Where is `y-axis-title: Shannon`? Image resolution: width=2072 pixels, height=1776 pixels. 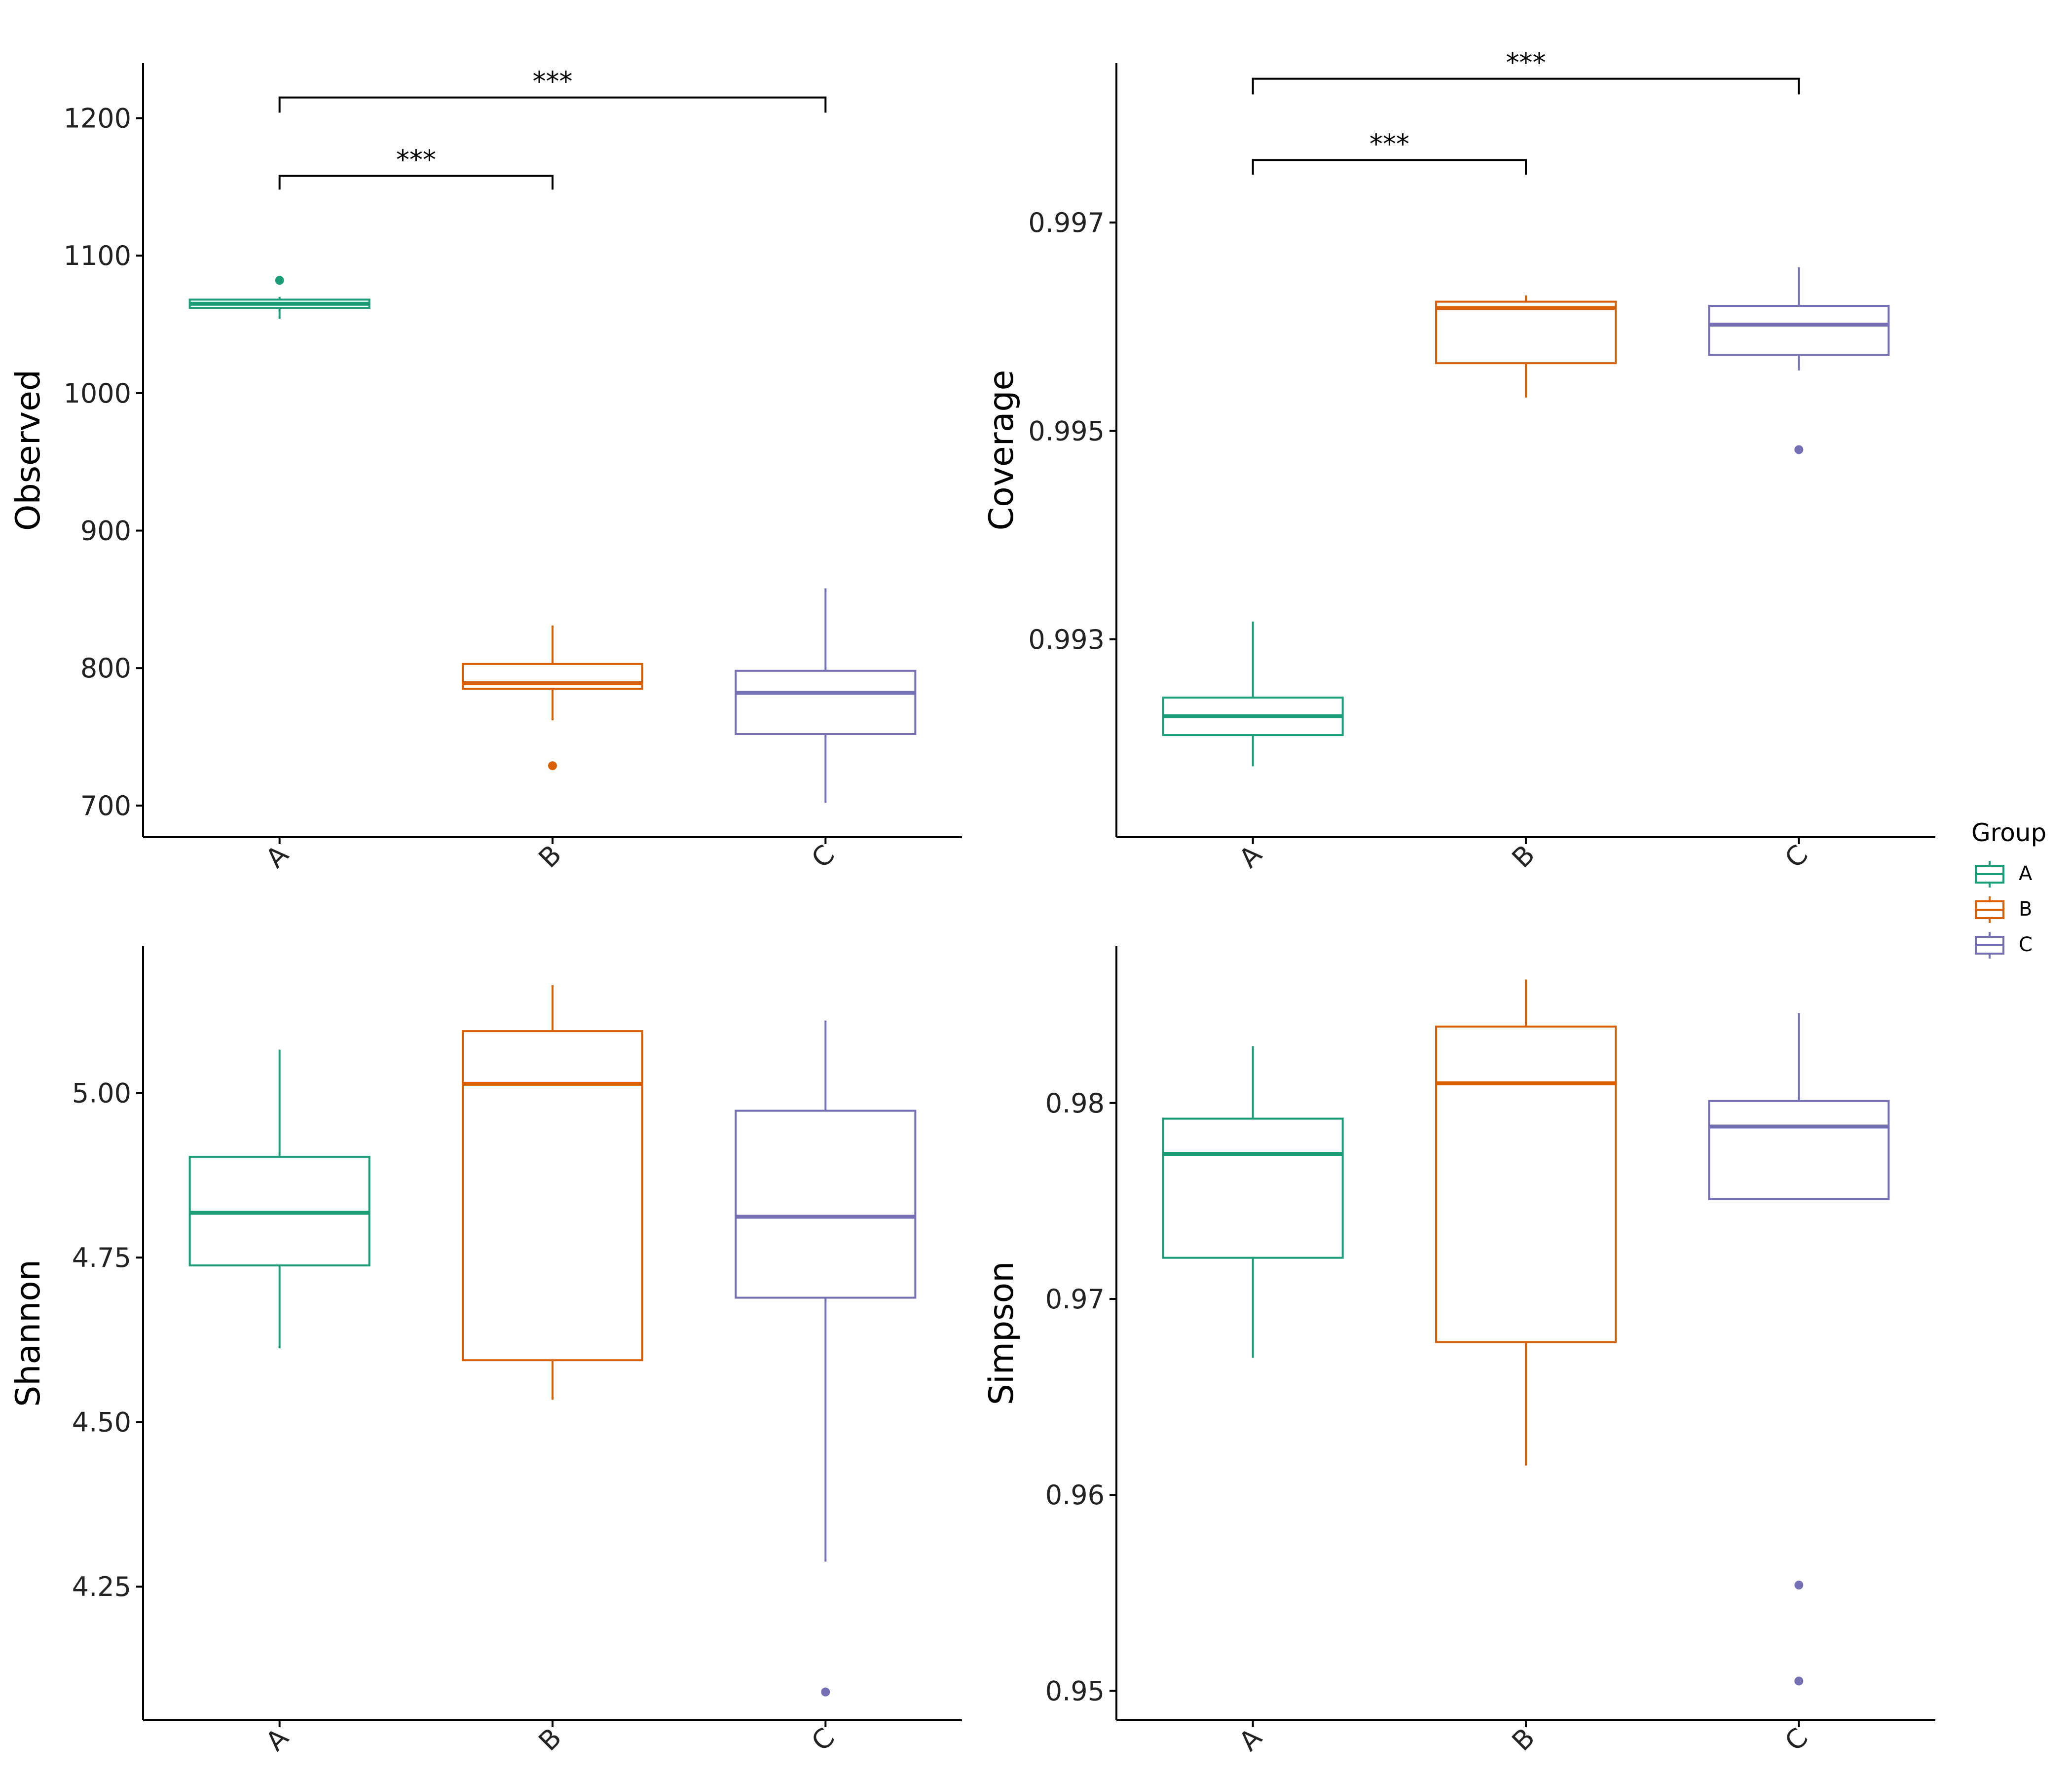
y-axis-title: Shannon is located at coordinates (29, 1333).